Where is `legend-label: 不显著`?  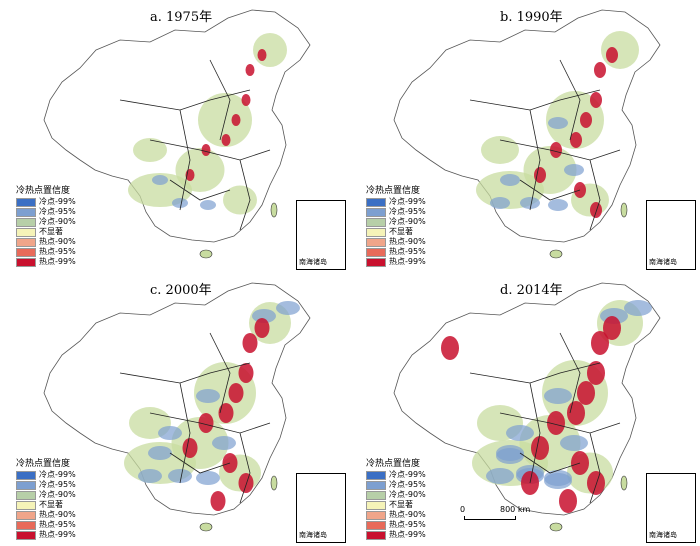
legend-label: 不显著 is located at coordinates (401, 231).